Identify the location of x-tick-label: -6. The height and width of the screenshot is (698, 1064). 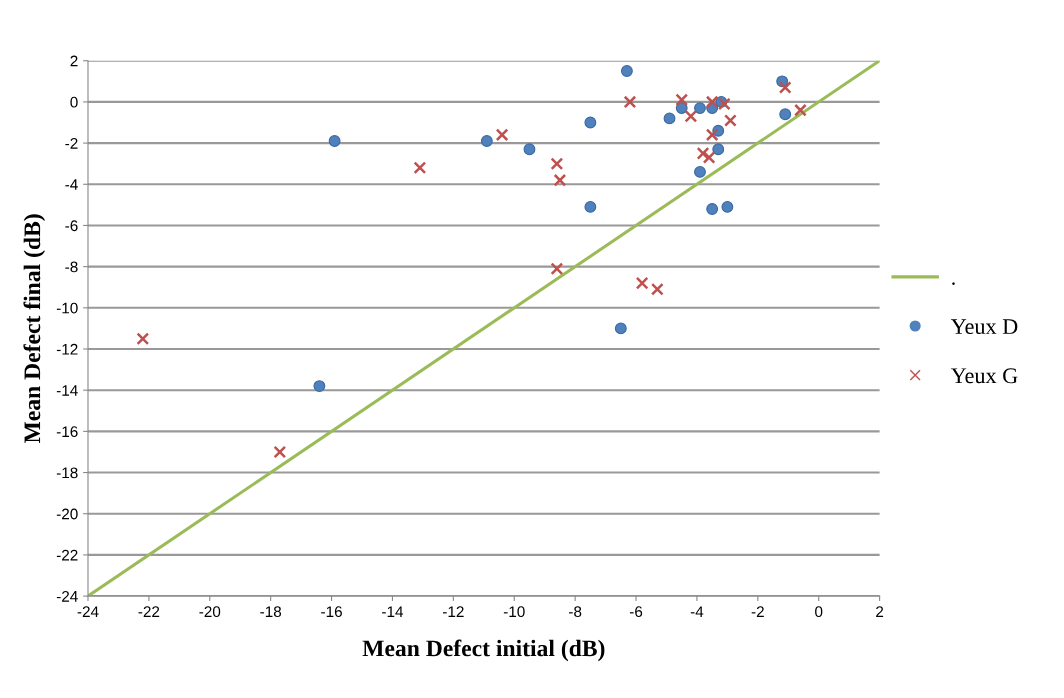
(636, 612).